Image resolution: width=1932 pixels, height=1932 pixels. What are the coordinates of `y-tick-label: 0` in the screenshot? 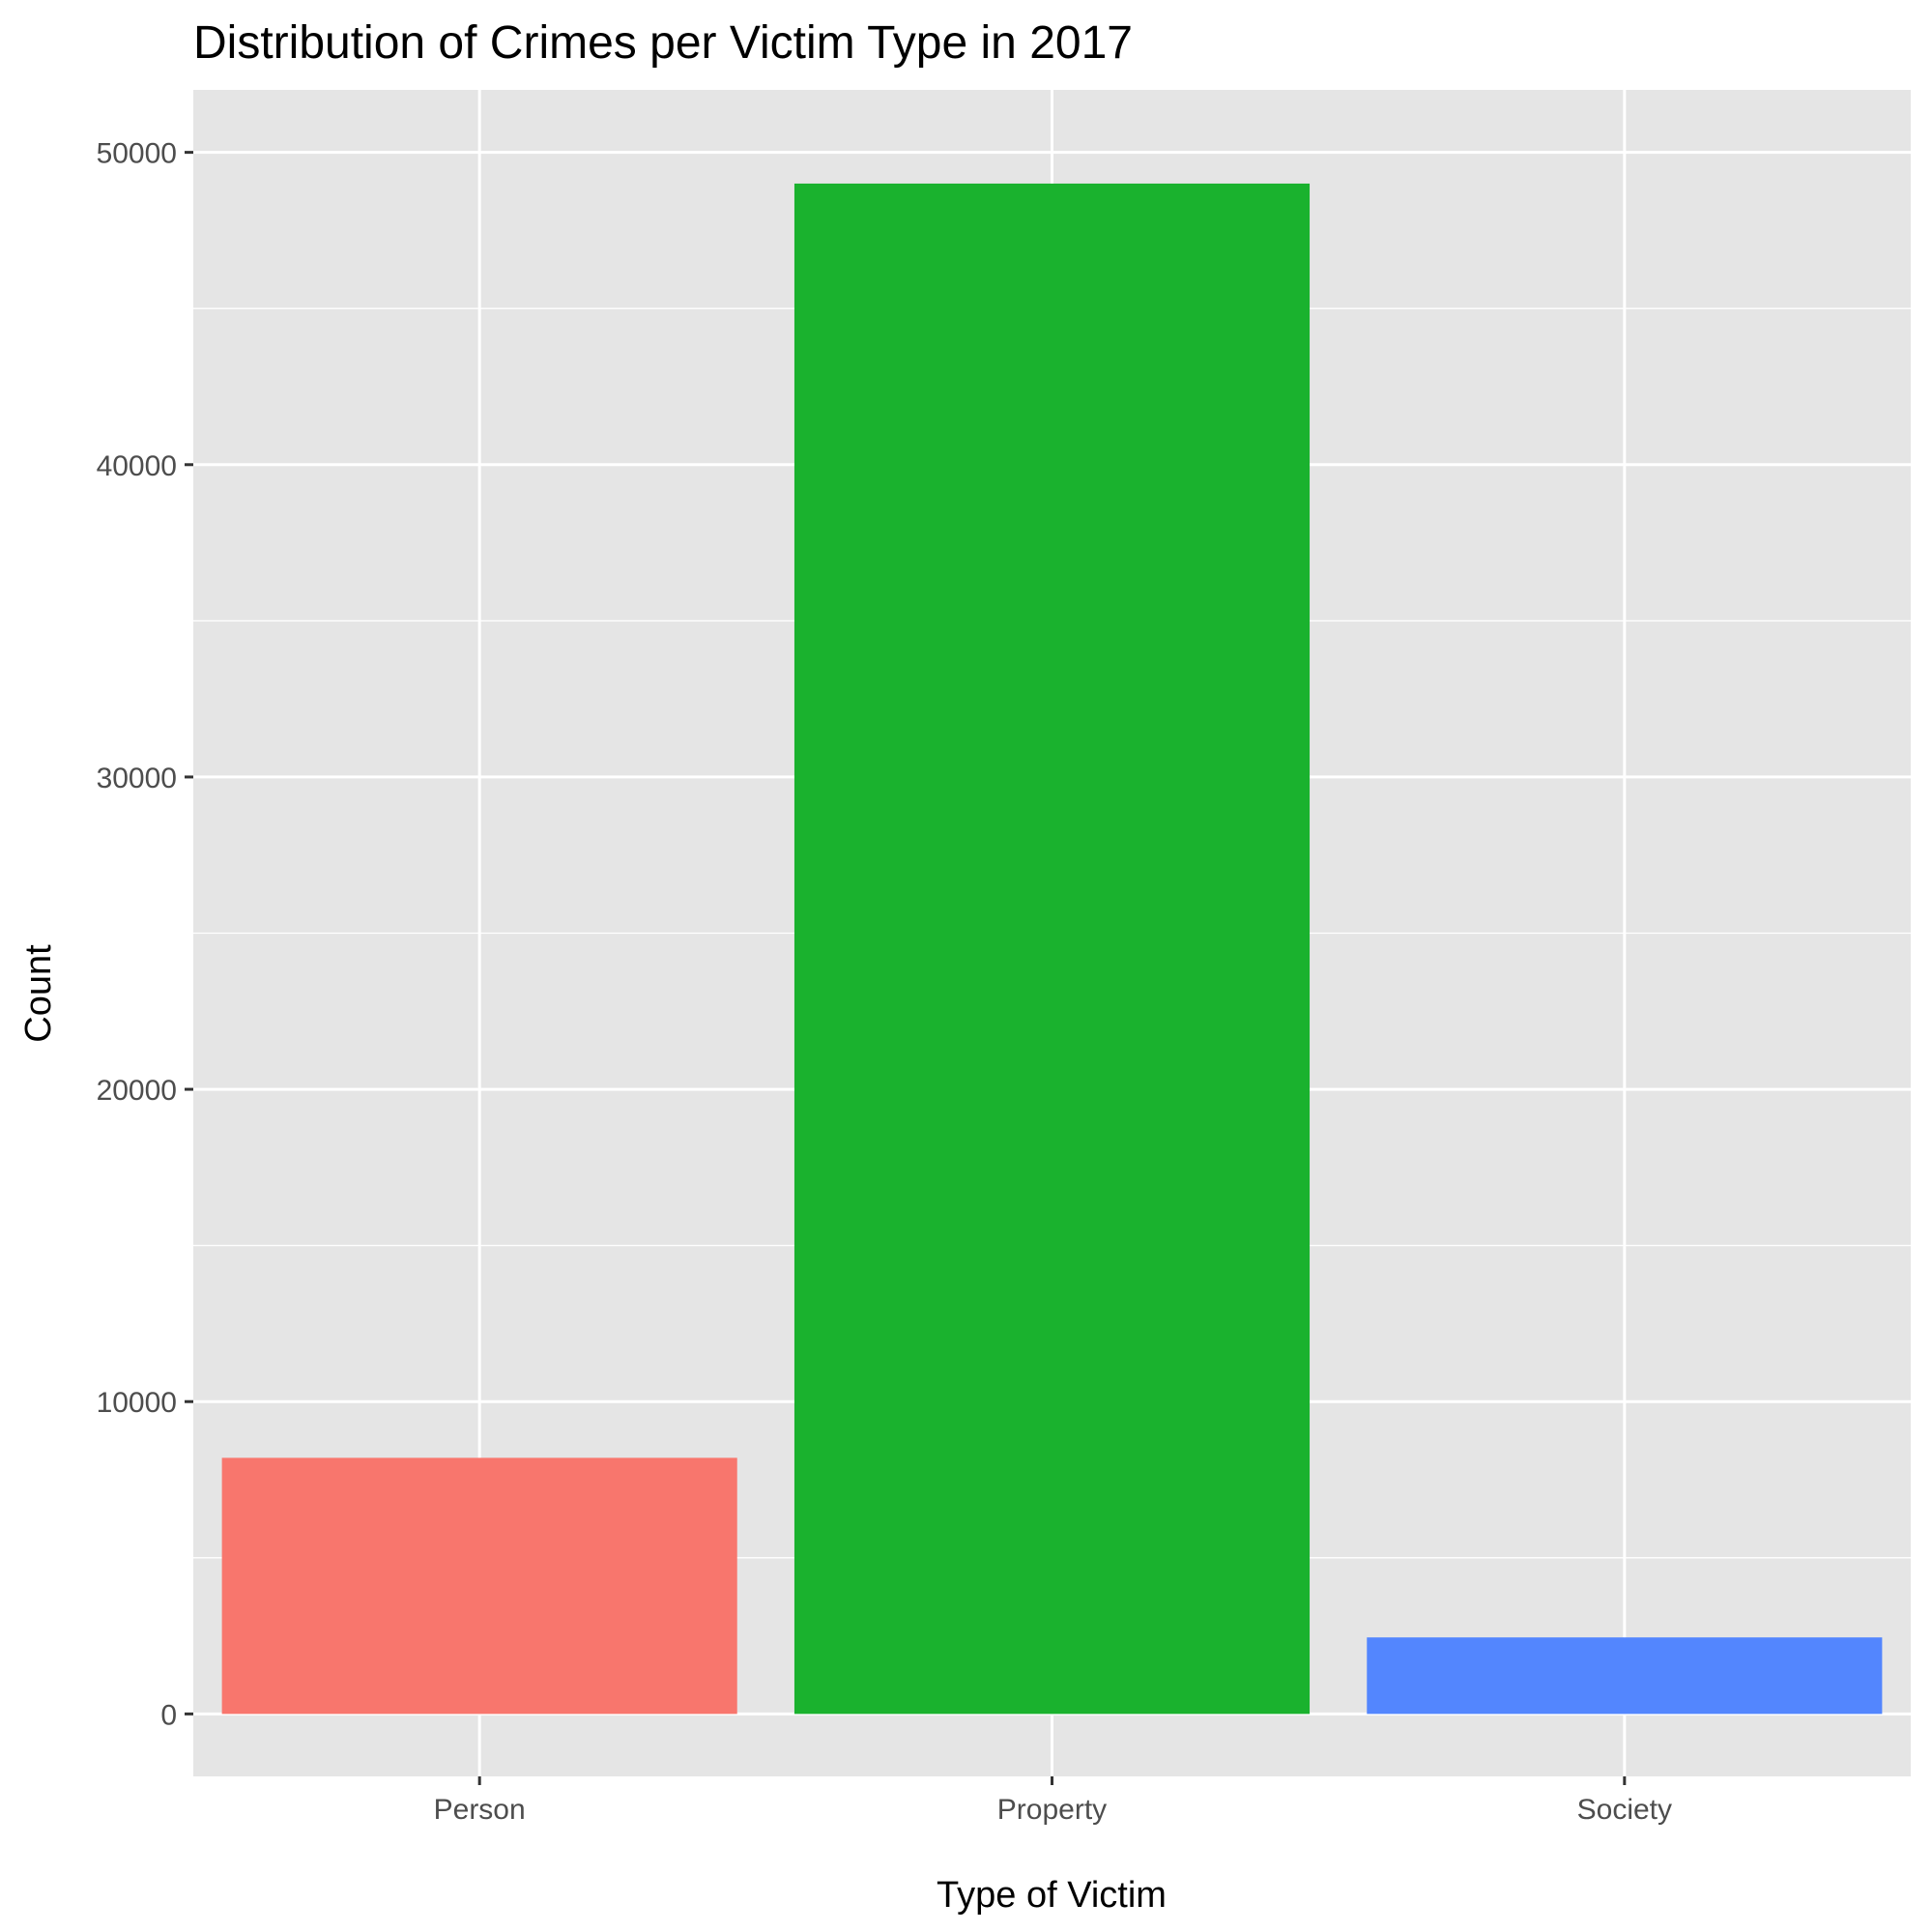 It's located at (168, 1715).